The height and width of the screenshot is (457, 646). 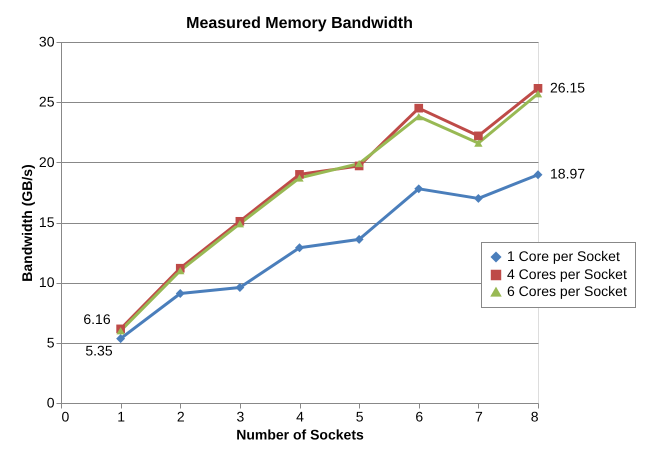 What do you see at coordinates (567, 291) in the screenshot?
I see `legend-label: 6 Cores per Socket` at bounding box center [567, 291].